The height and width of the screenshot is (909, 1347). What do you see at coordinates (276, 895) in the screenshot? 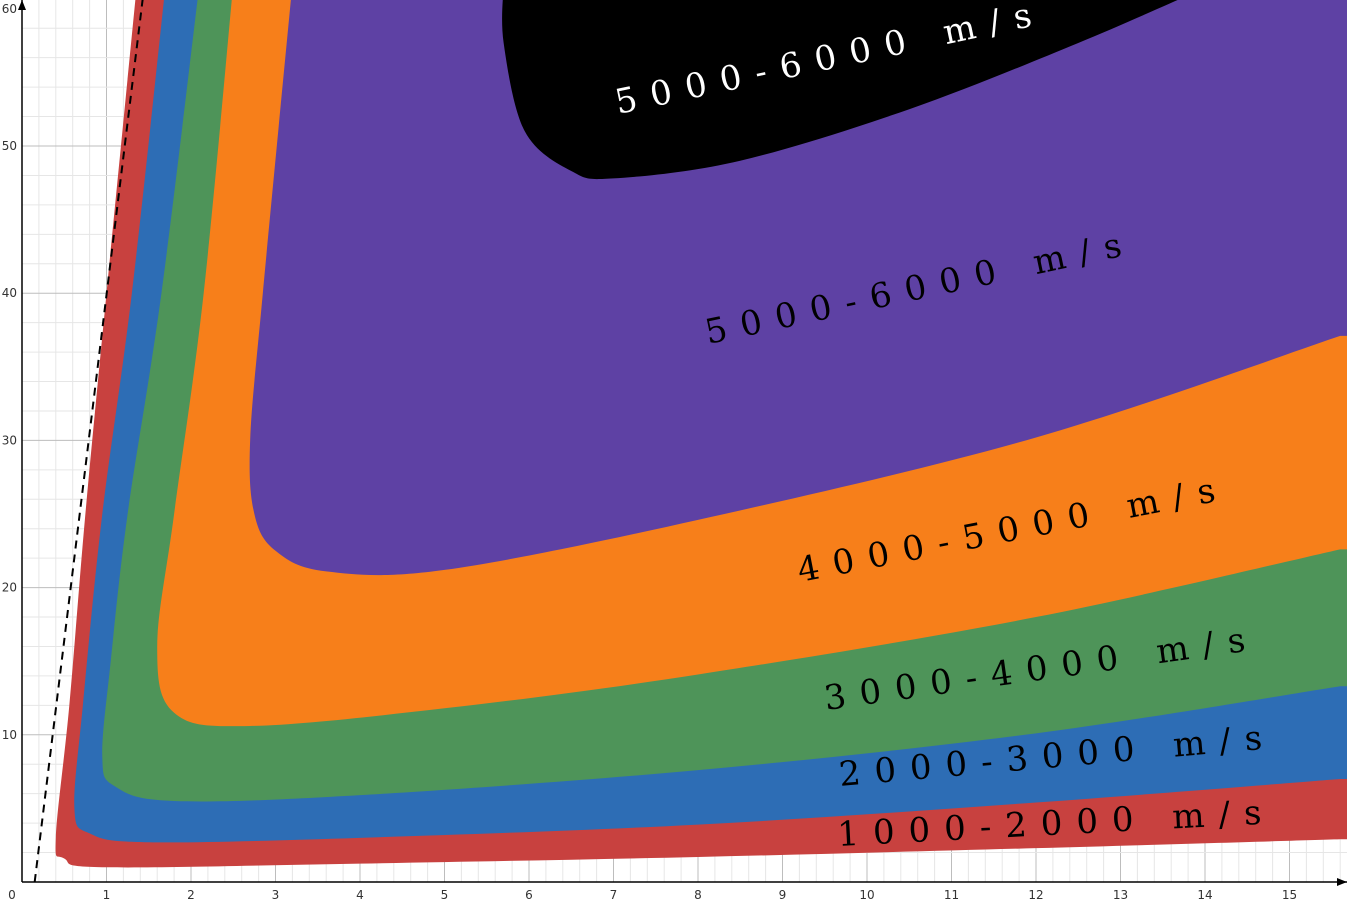
I see `x-tick-label: 3` at bounding box center [276, 895].